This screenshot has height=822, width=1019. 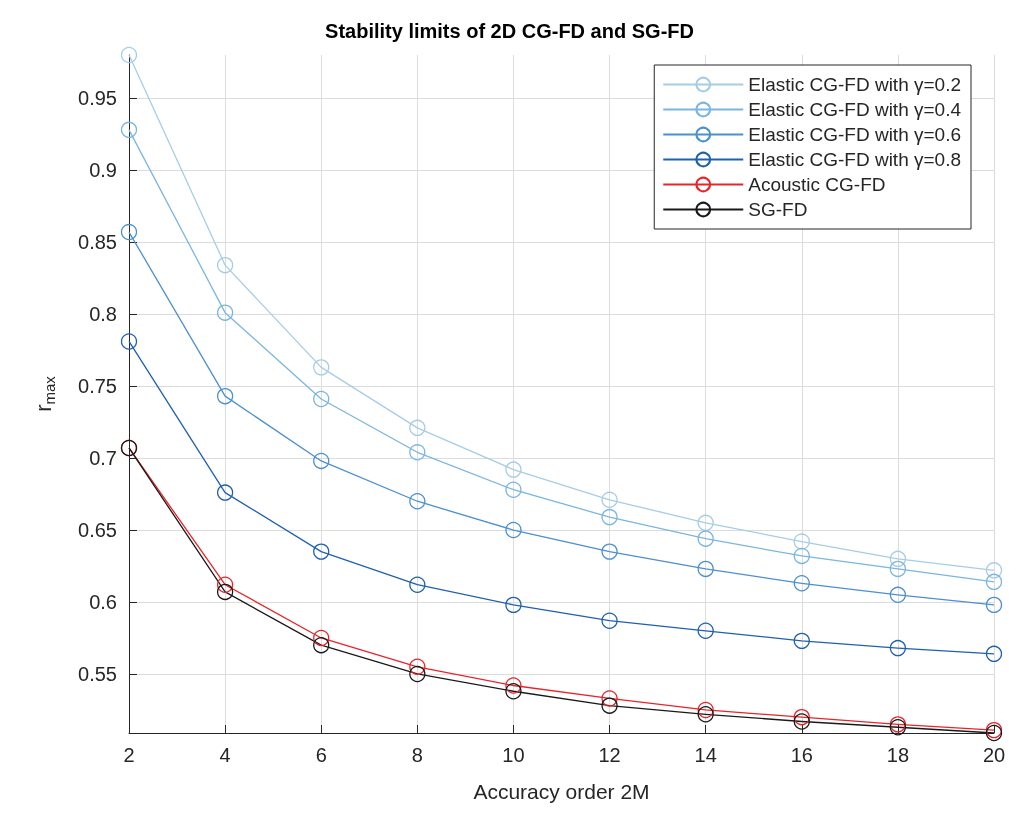 I want to click on x-tick-label: 18, so click(x=898, y=755).